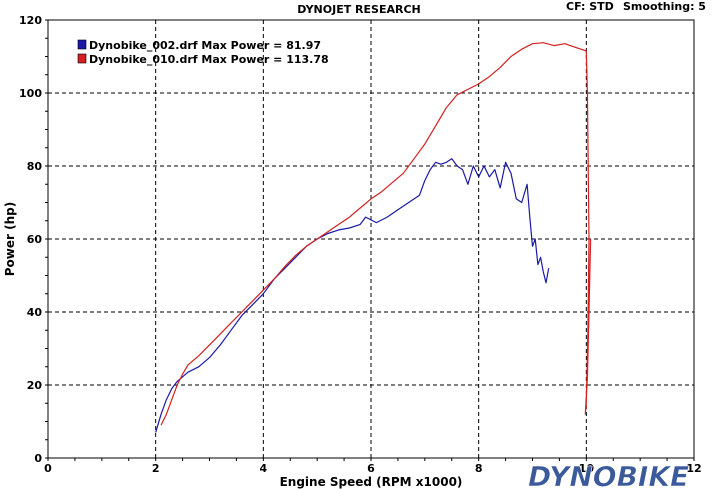 The height and width of the screenshot is (489, 718). I want to click on x-tick-label: 6, so click(371, 468).